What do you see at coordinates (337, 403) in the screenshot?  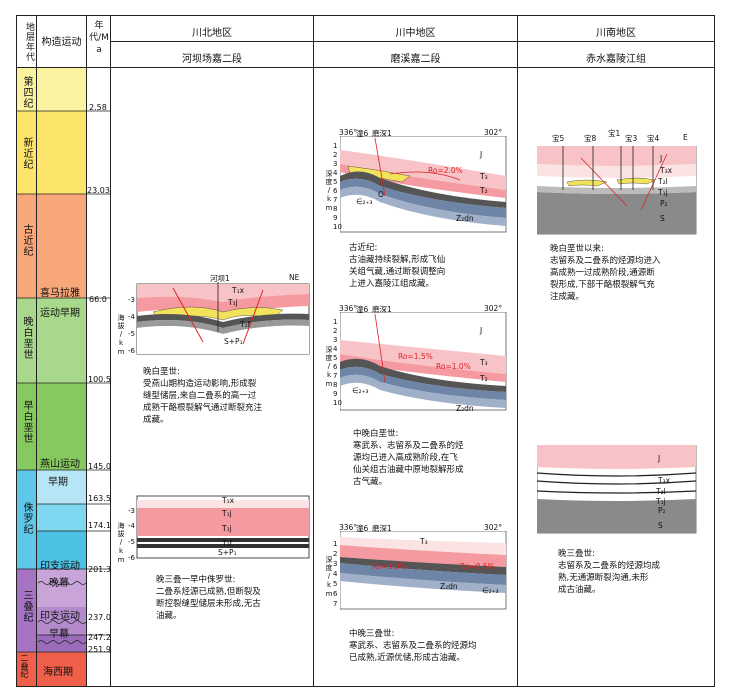 I see `depth-axis-tick: 10` at bounding box center [337, 403].